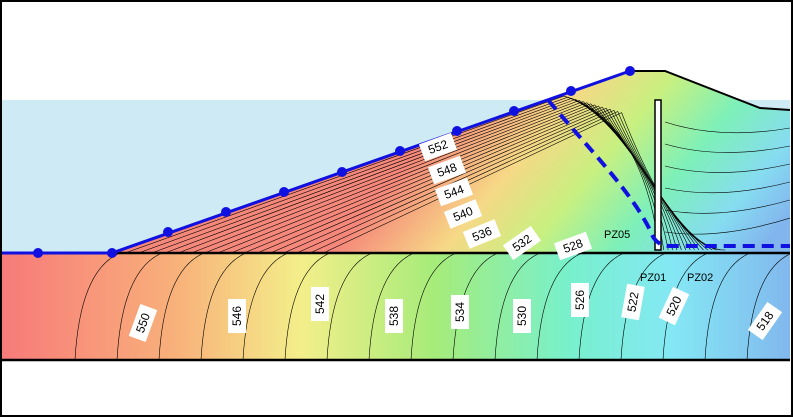  I want to click on contour-label: 534, so click(460, 312).